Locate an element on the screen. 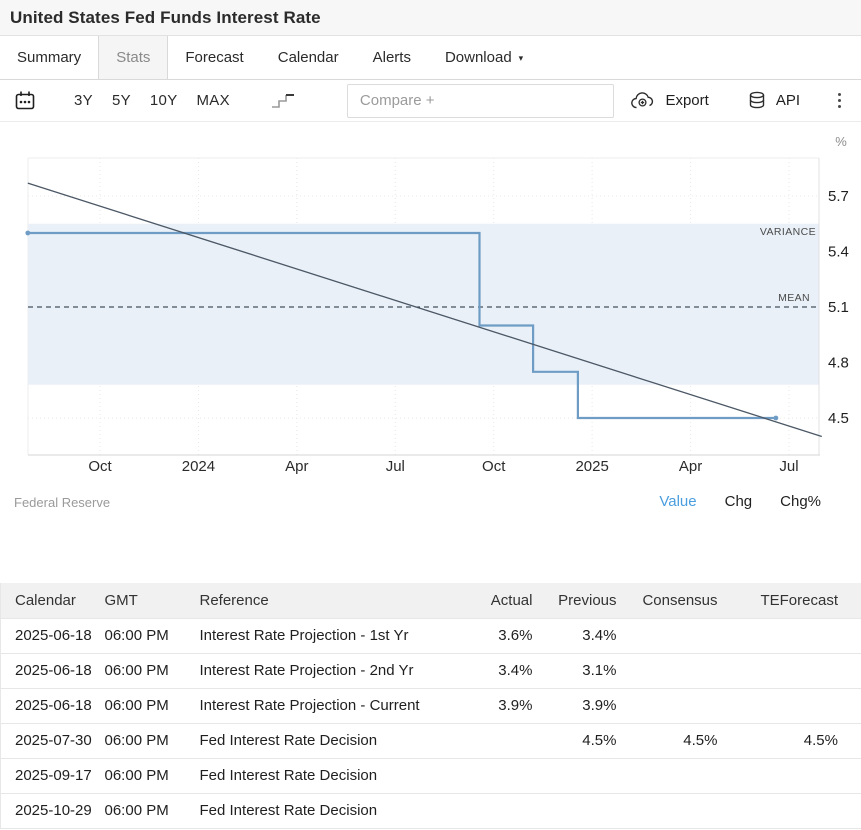 Image resolution: width=861 pixels, height=830 pixels. cell-actual: 3.4% is located at coordinates (513, 670).